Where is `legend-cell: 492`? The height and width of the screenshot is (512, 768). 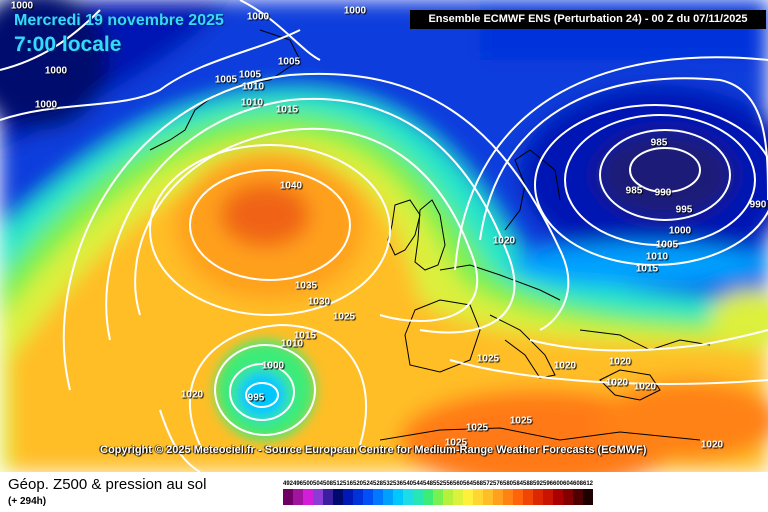
legend-cell: 492 is located at coordinates (288, 492).